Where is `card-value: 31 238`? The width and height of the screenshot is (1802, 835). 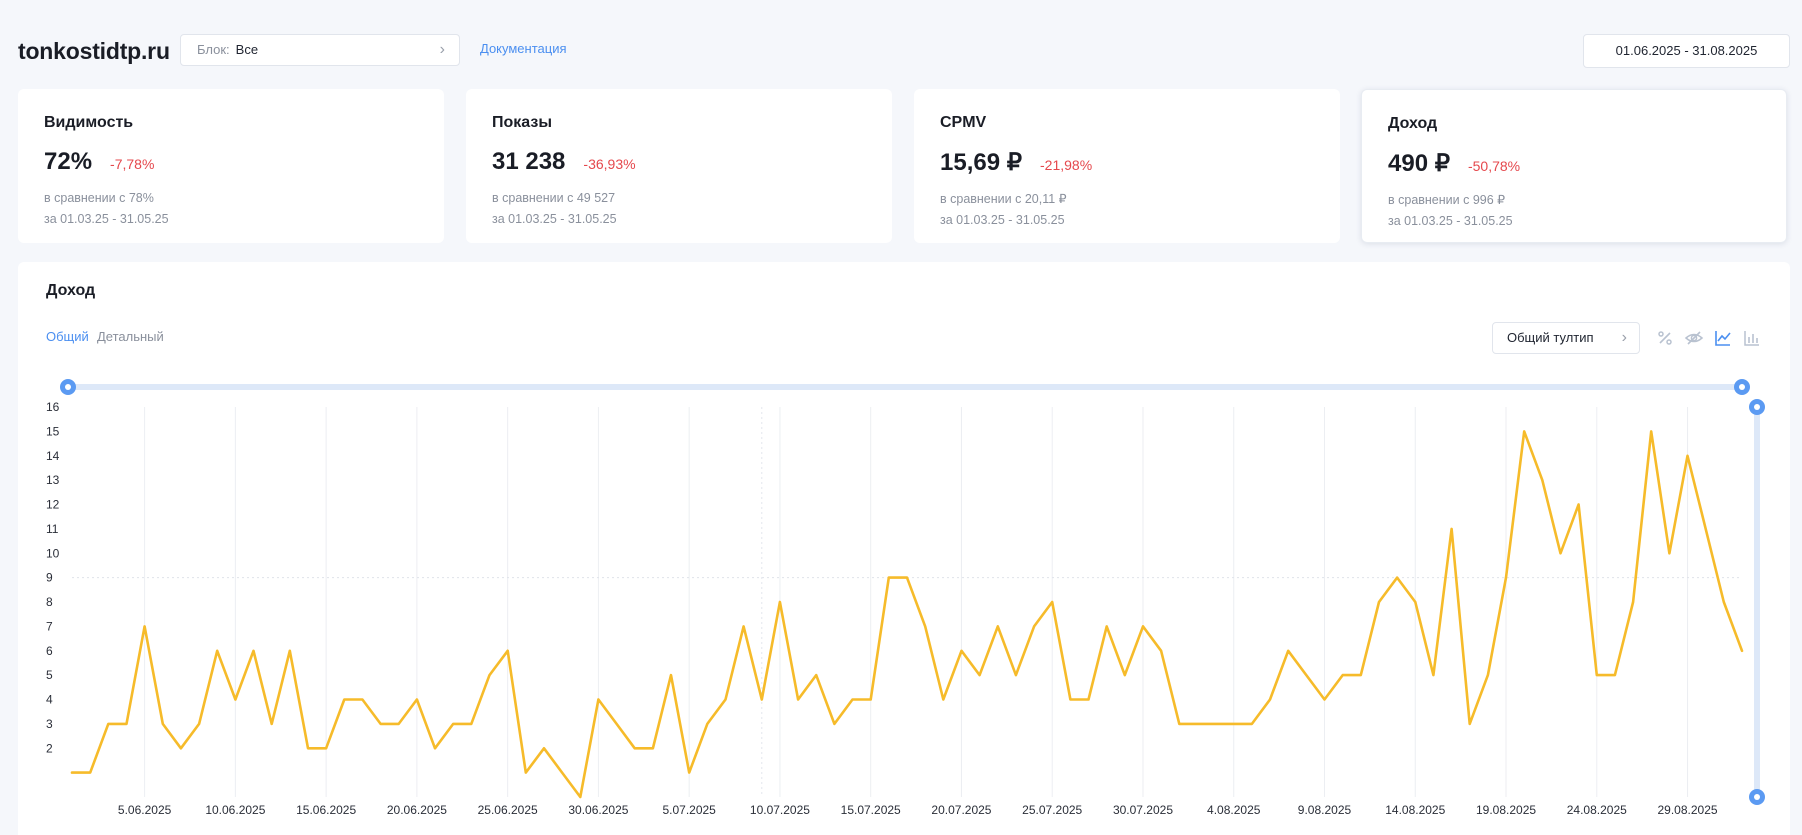
card-value: 31 238 is located at coordinates (529, 161).